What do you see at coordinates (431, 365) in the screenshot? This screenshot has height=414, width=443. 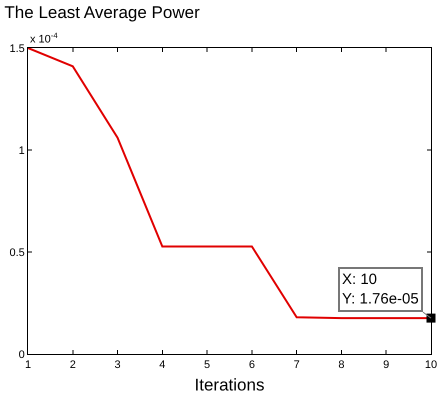 I see `x-tick-label: 10` at bounding box center [431, 365].